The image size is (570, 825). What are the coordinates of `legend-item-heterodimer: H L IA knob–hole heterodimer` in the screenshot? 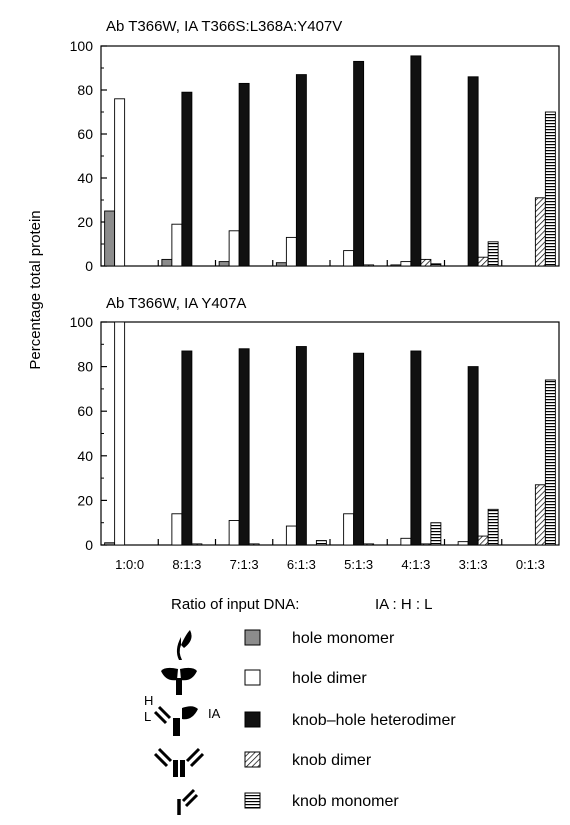 It's located at (300, 714).